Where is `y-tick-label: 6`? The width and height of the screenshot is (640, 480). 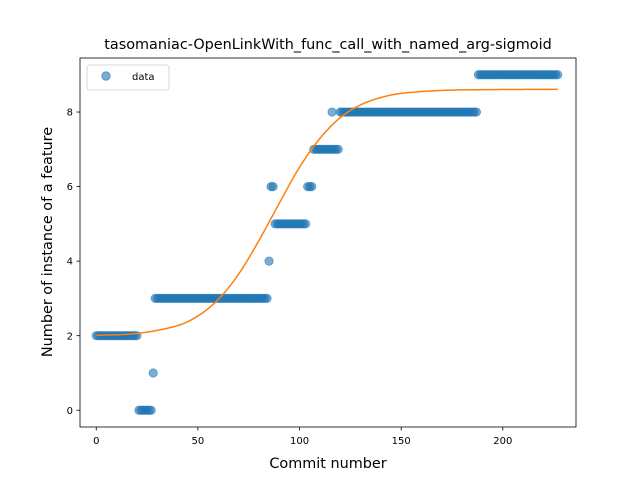
y-tick-label: 6 is located at coordinates (70, 187).